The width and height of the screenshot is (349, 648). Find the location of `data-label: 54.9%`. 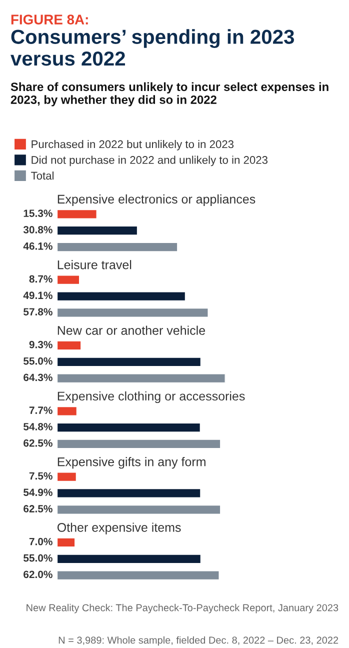

data-label: 54.9% is located at coordinates (38, 492).